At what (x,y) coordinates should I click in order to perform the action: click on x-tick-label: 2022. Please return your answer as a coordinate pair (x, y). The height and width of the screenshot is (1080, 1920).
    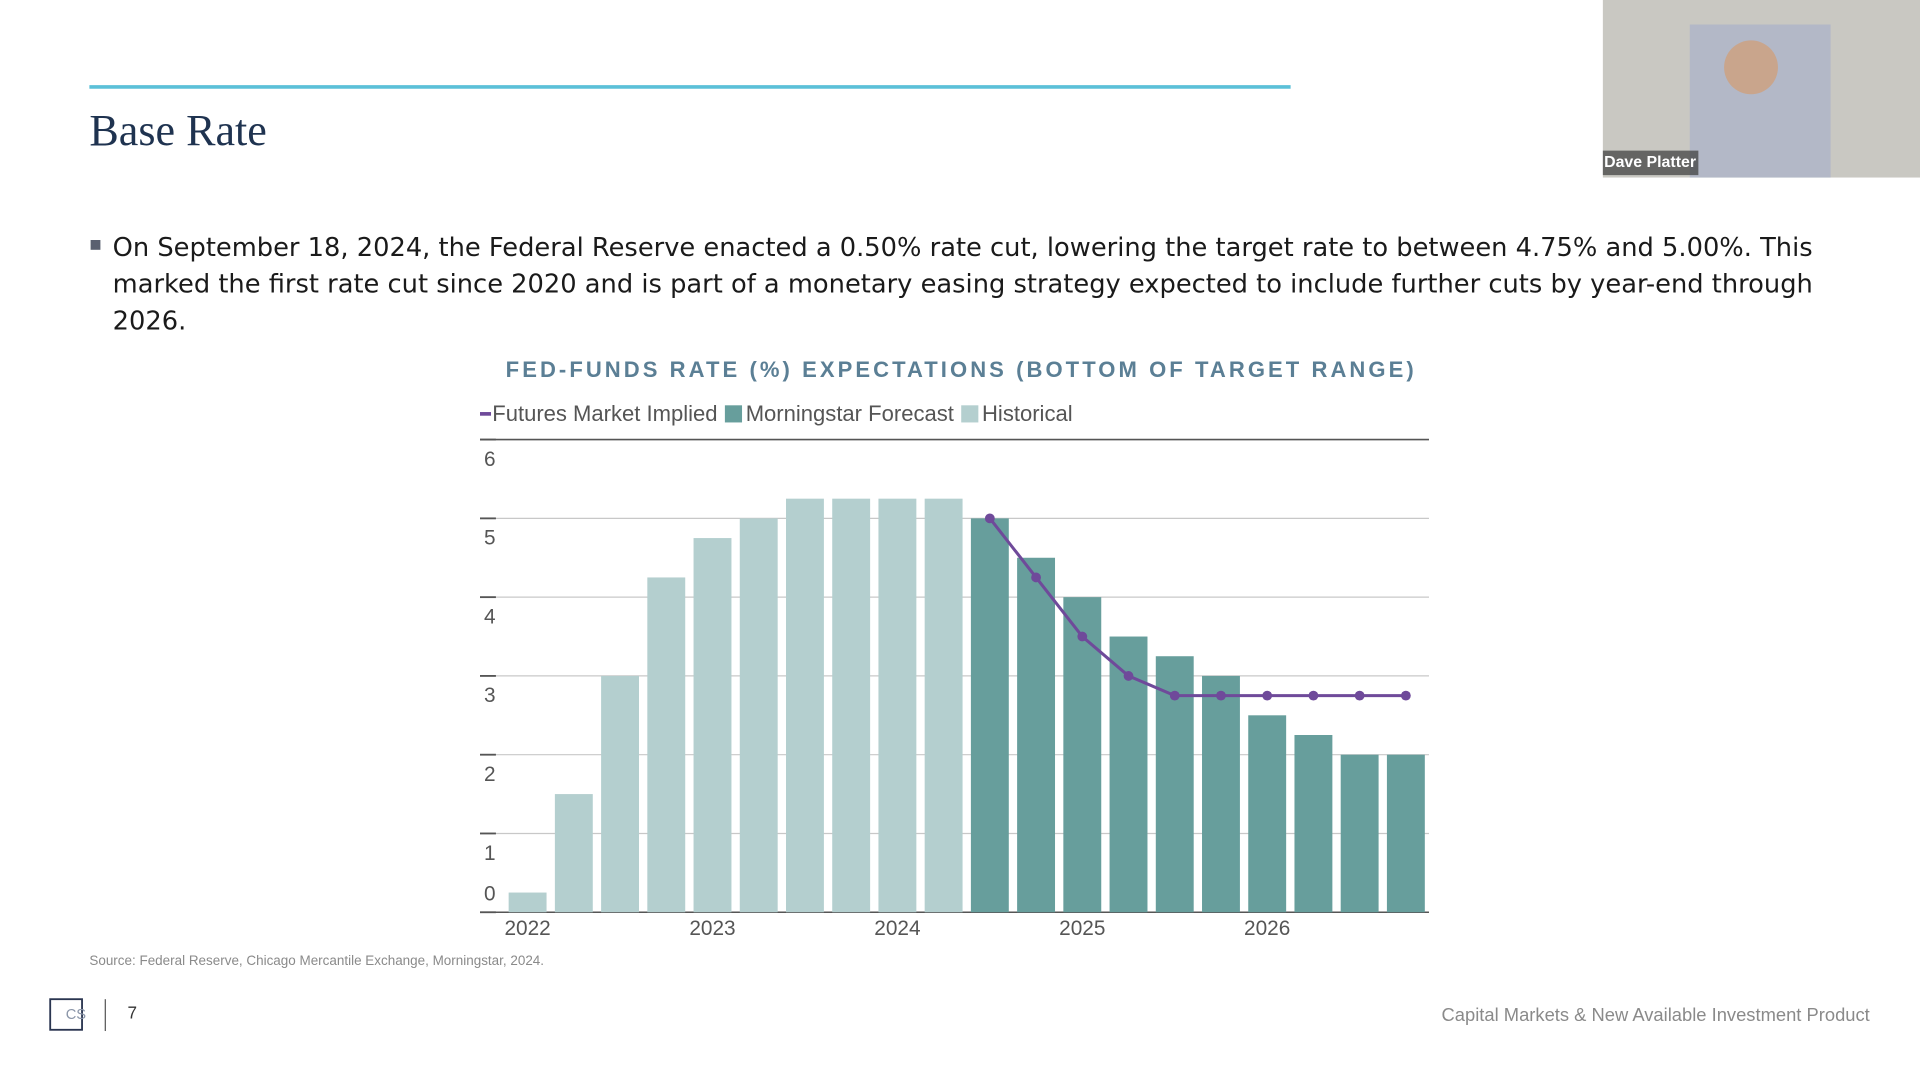
    Looking at the image, I should click on (527, 928).